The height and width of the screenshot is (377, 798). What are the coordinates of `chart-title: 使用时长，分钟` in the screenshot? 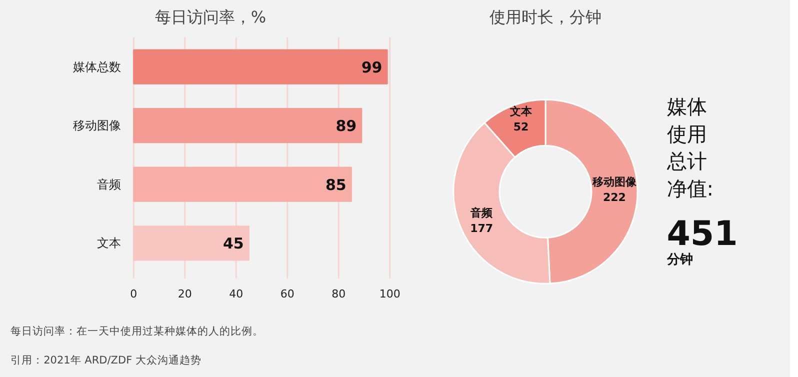 It's located at (546, 17).